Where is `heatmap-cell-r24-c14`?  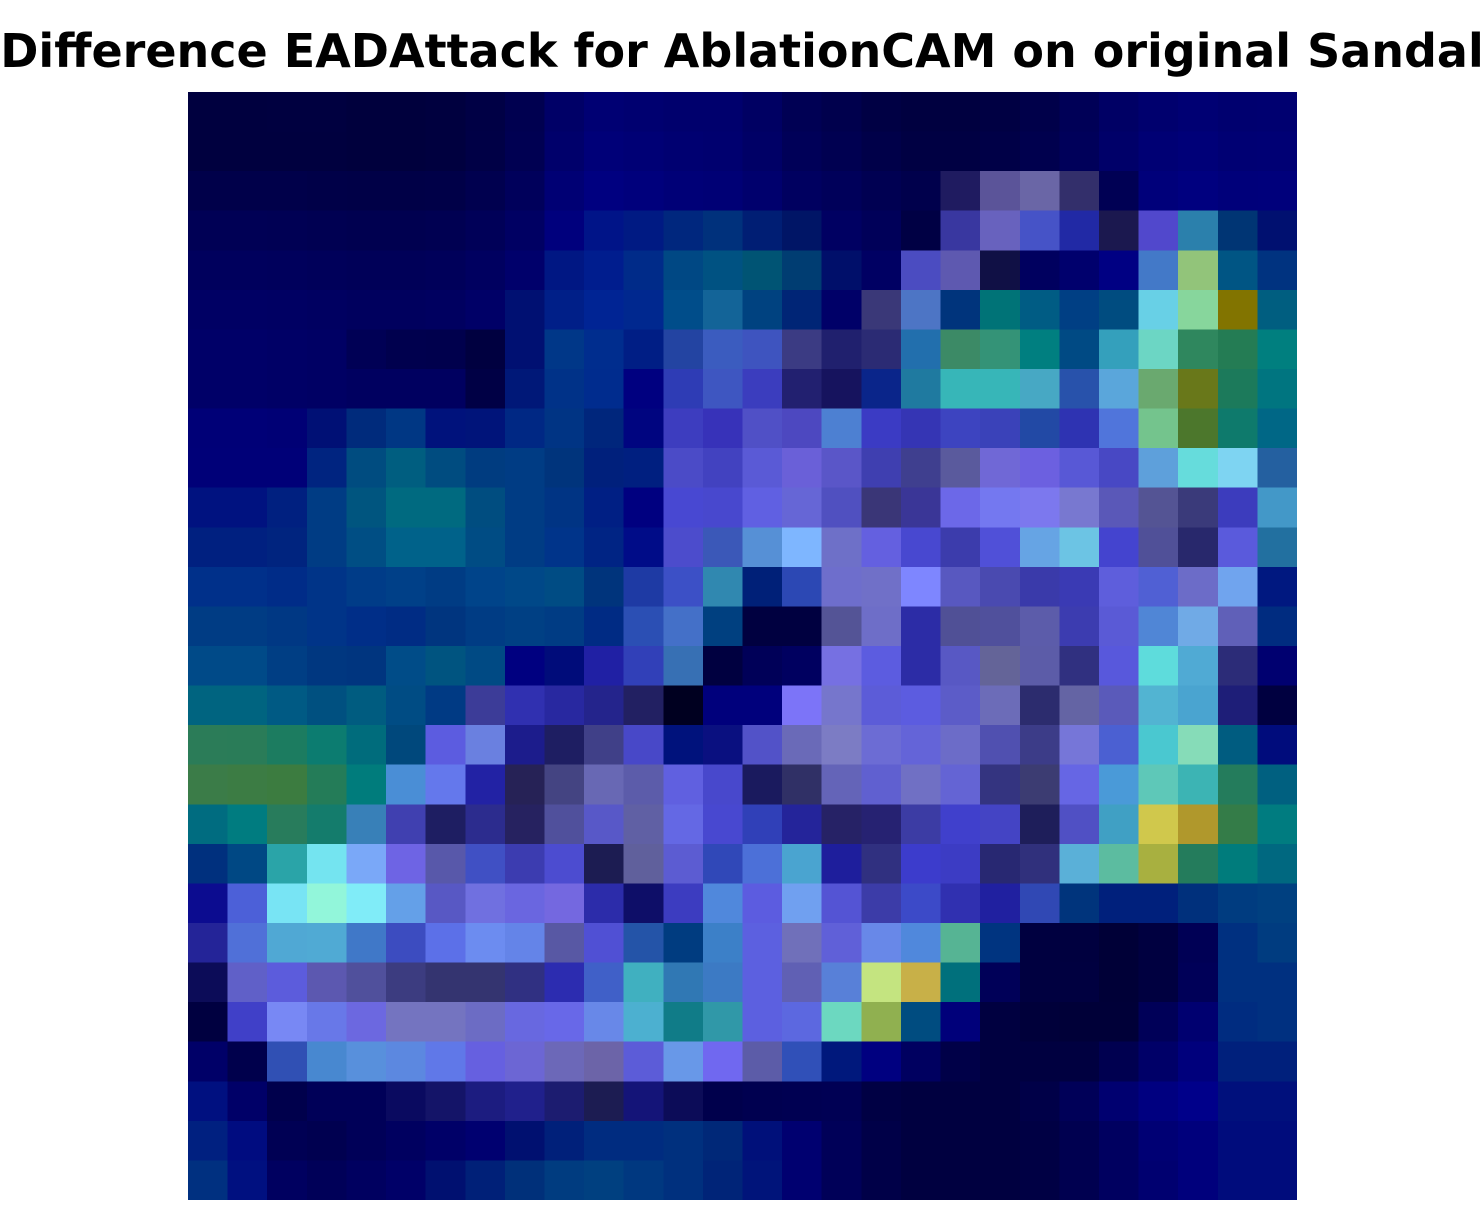 heatmap-cell-r24-c14 is located at coordinates (762, 1061).